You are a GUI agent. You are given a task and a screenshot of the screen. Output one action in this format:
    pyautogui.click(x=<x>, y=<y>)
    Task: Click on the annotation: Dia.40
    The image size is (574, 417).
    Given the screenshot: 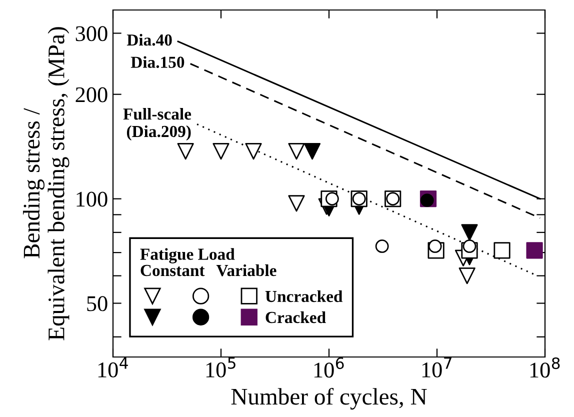 What is the action you would take?
    pyautogui.click(x=149, y=40)
    